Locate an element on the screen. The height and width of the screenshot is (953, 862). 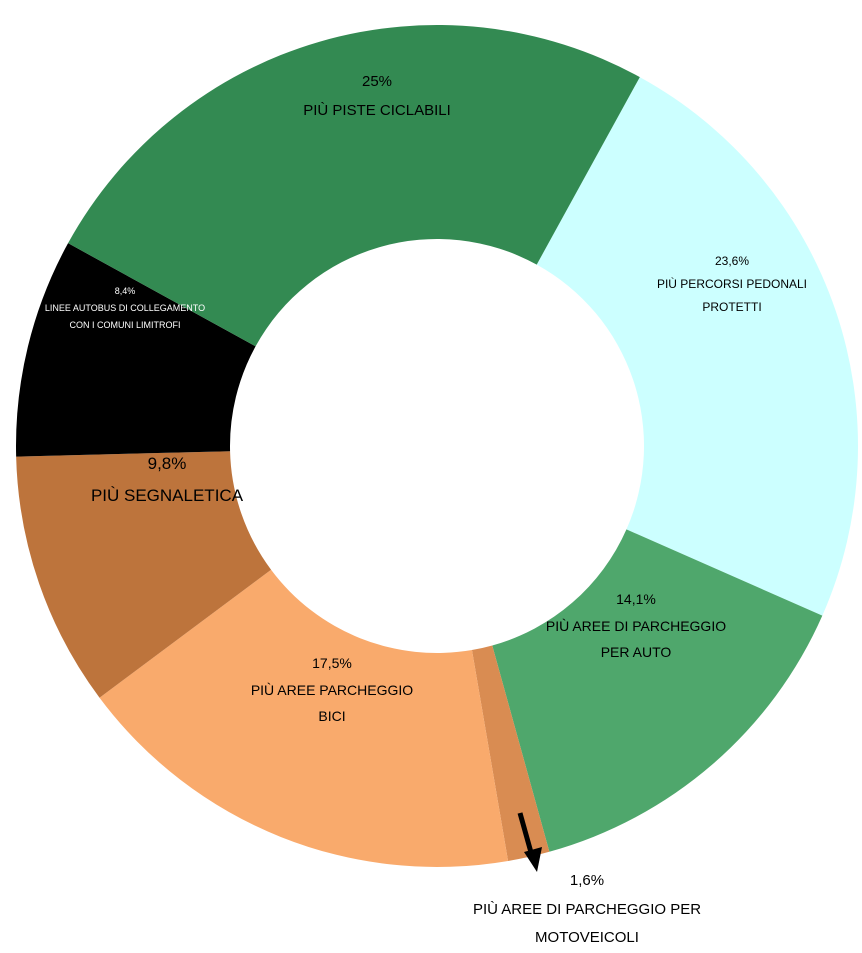
slice-label: 14,1% PIÙ AREE DI PARCHEGGIO PER AUTO is located at coordinates (636, 626).